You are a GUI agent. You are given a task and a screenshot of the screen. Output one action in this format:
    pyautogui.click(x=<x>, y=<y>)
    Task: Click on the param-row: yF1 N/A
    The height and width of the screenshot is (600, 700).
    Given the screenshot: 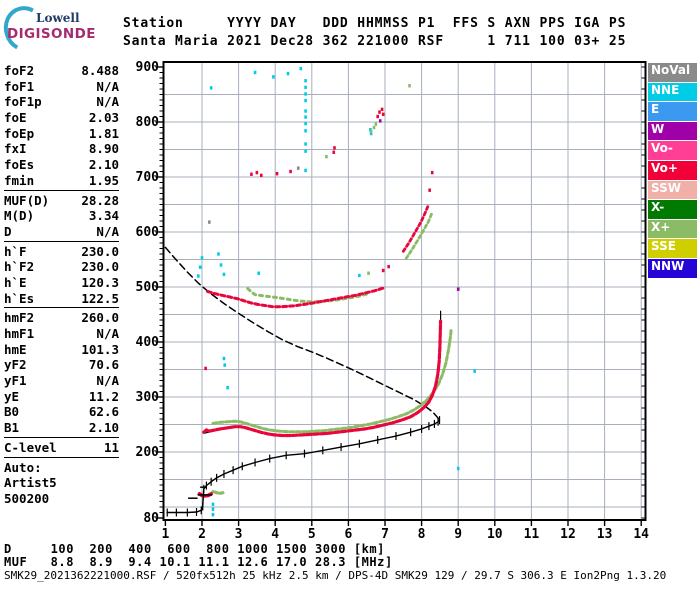 What is the action you would take?
    pyautogui.click(x=61, y=381)
    